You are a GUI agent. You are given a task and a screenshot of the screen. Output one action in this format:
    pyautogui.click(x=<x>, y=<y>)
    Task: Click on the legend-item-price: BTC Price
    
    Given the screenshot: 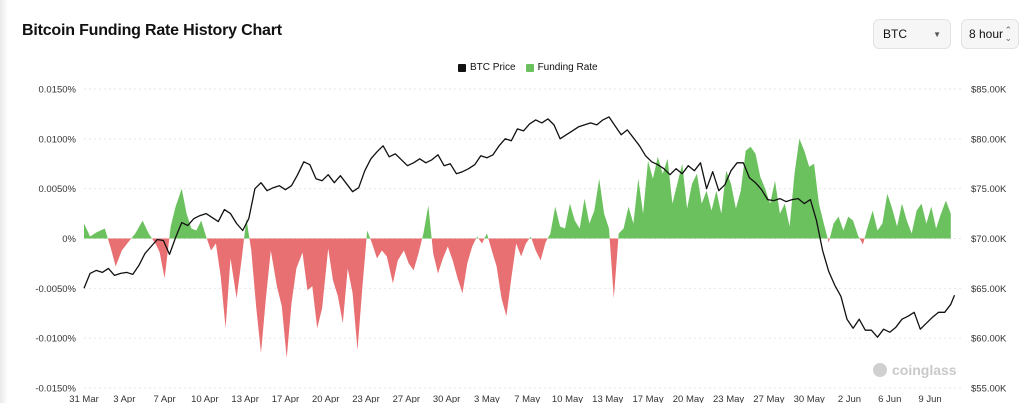 What is the action you would take?
    pyautogui.click(x=487, y=67)
    